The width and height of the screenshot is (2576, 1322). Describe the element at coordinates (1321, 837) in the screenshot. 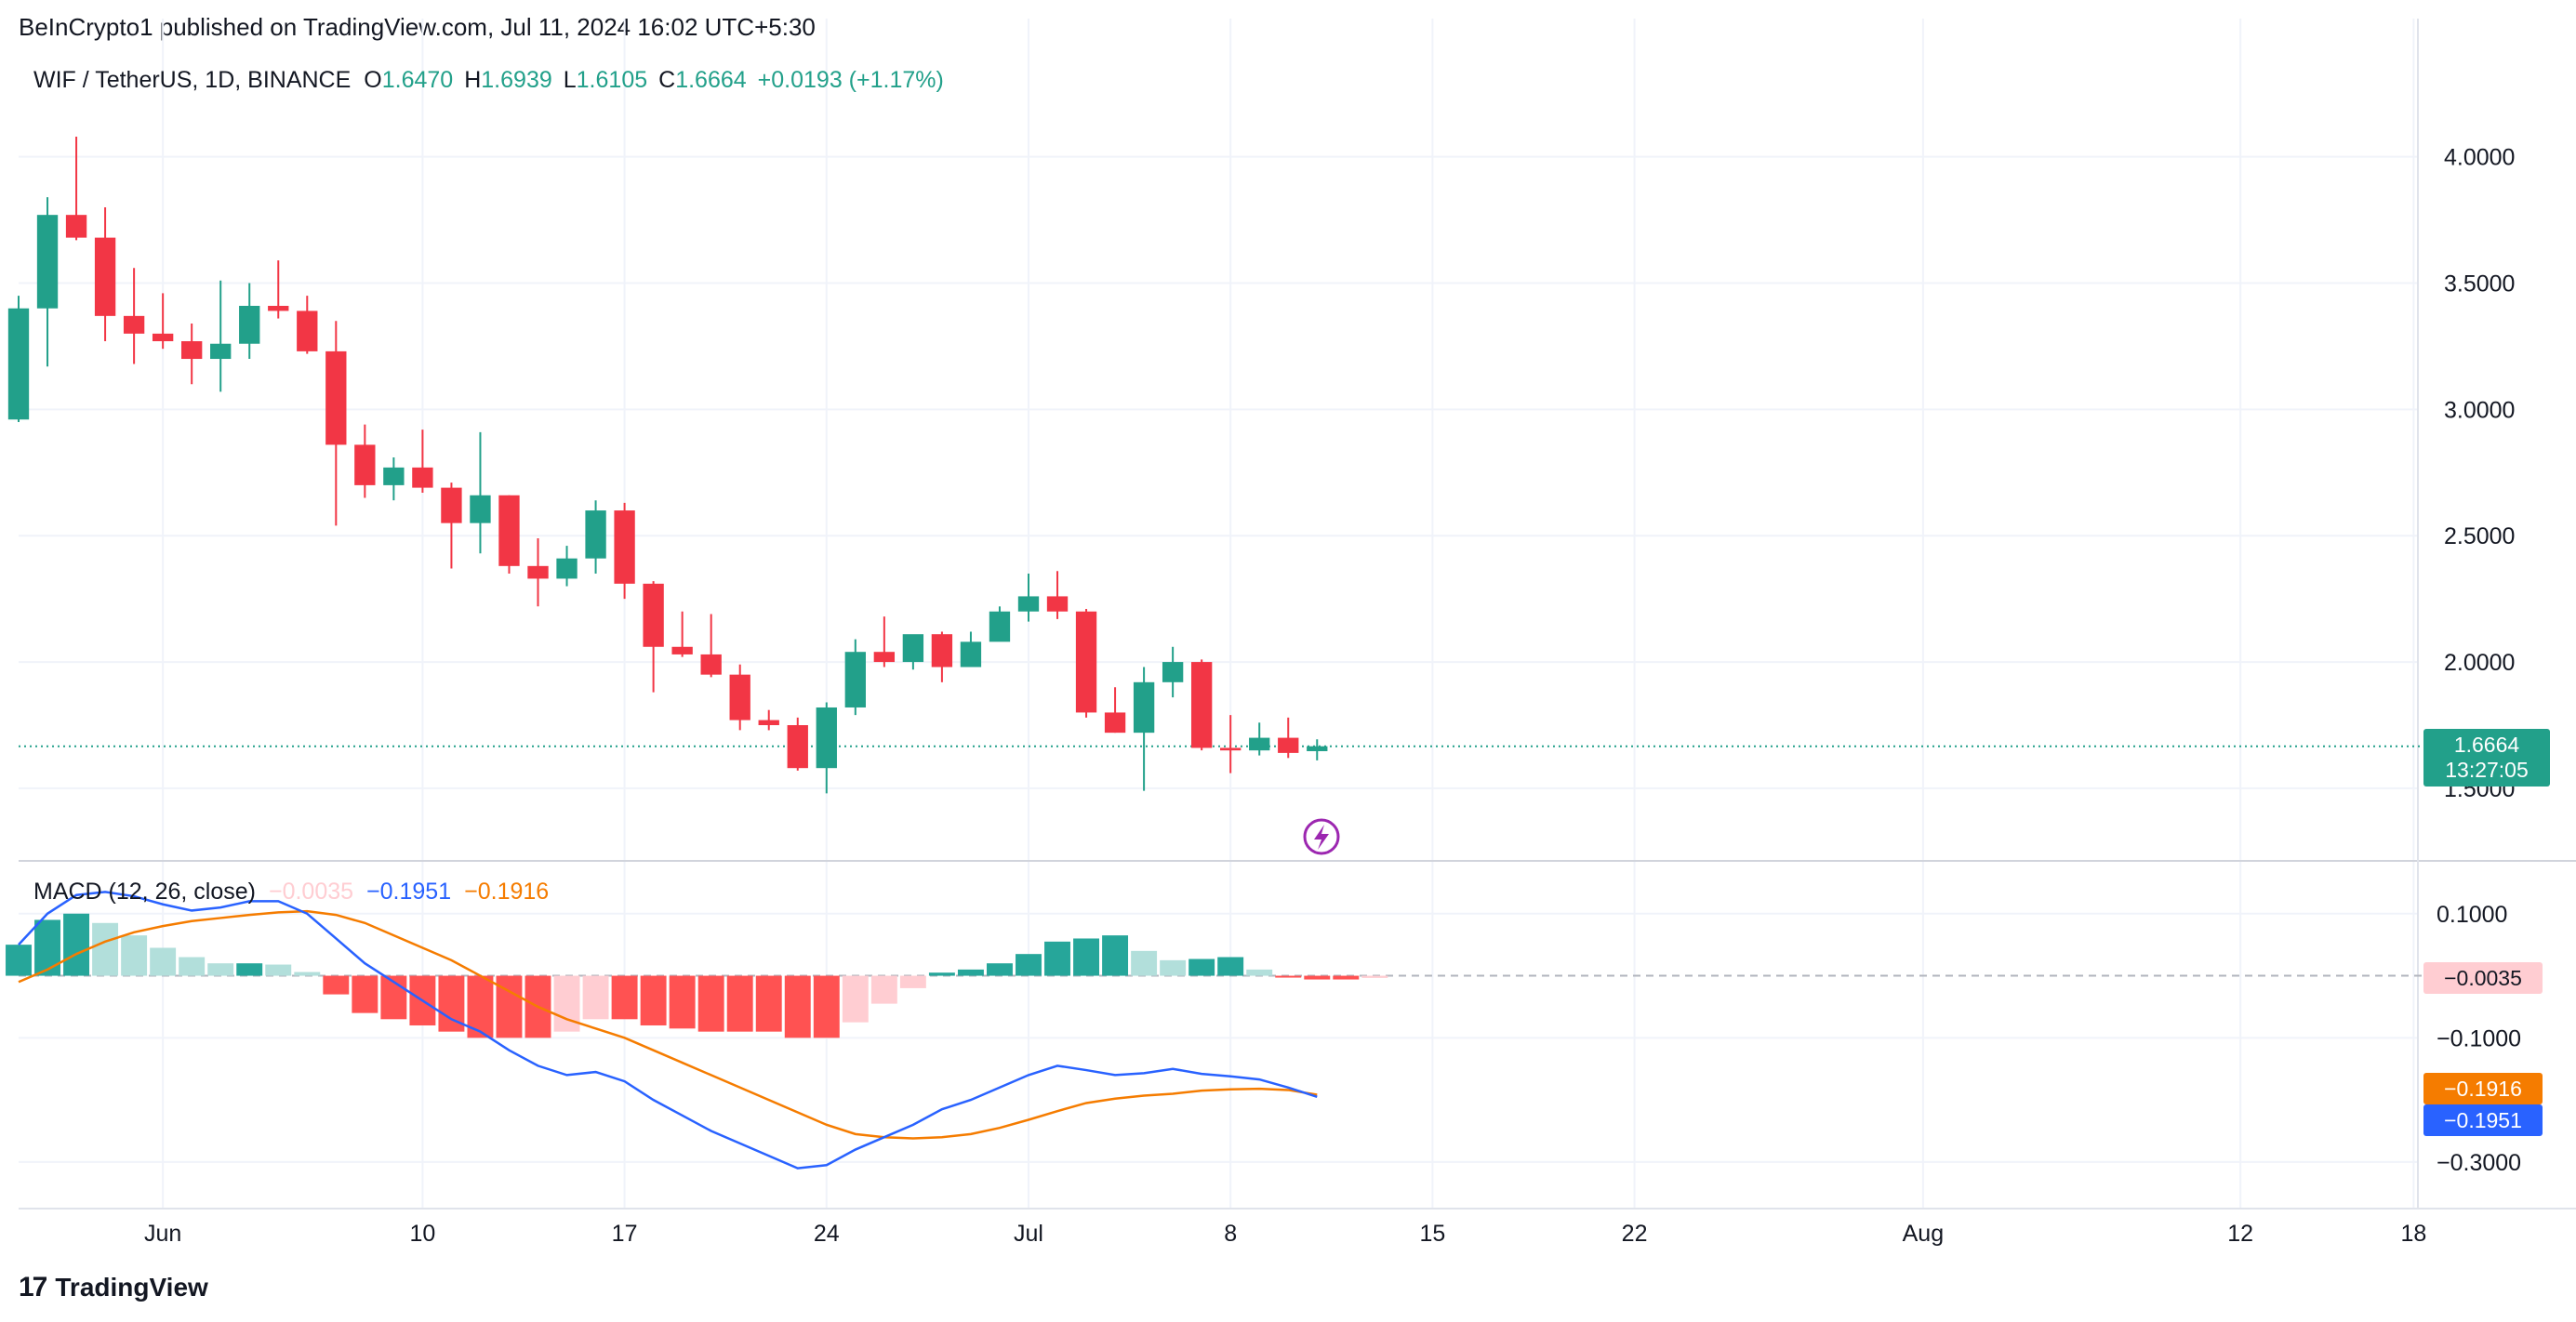

I see `lightning-icon` at that location.